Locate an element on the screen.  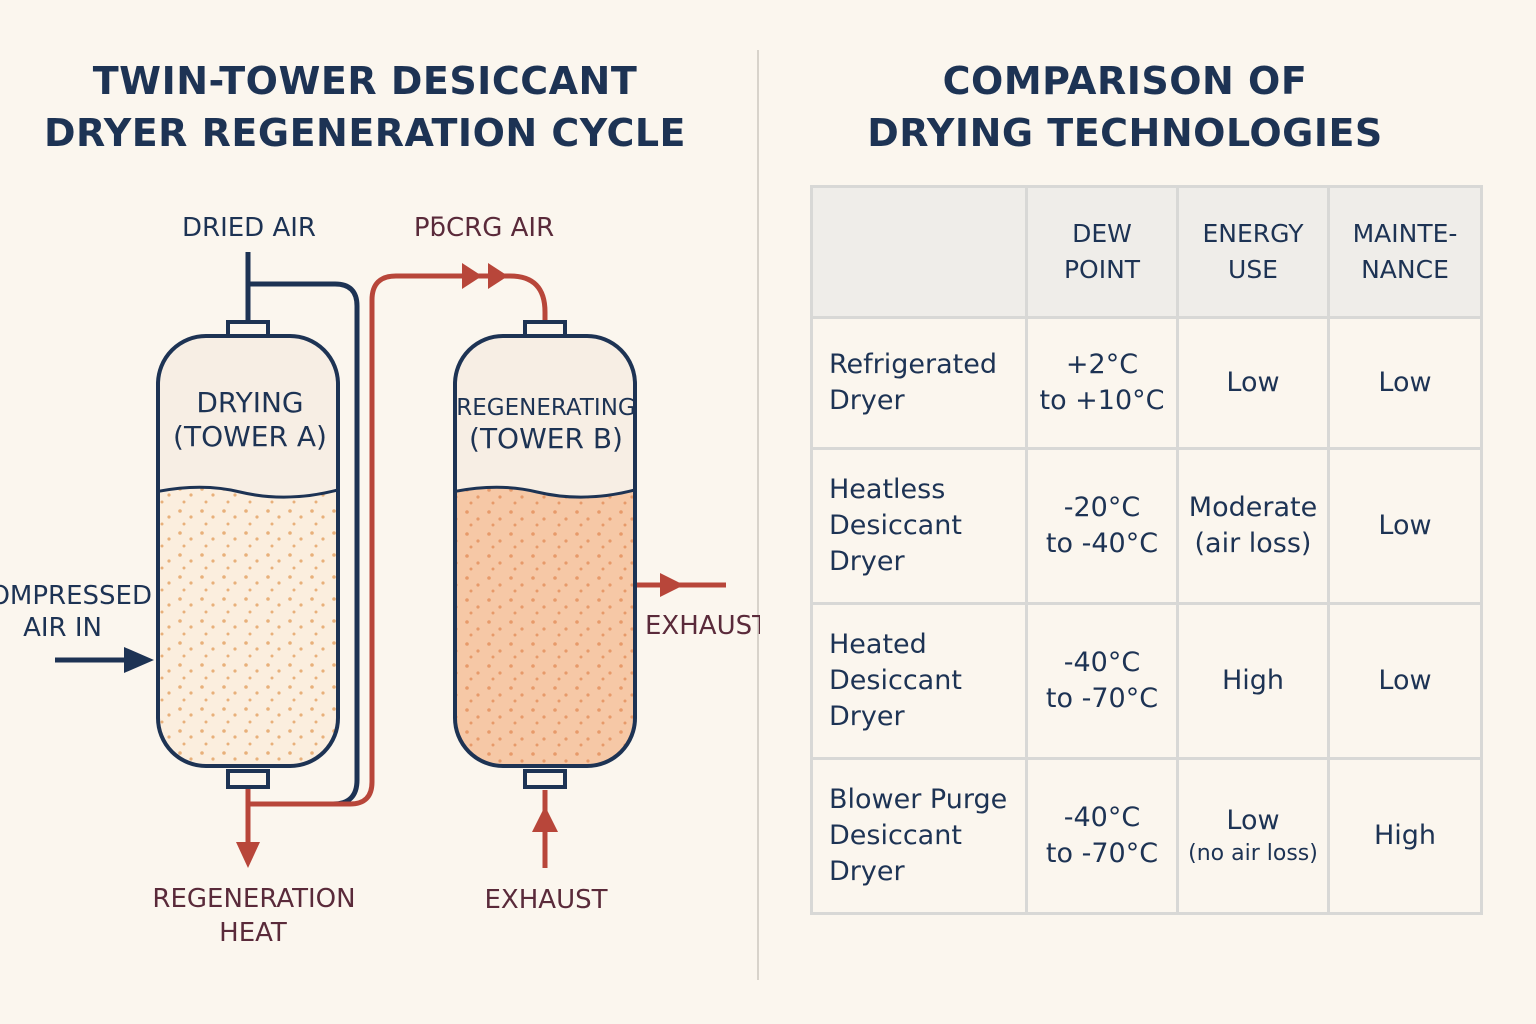
table-row: Refrigerated Dryer +2°C to +10°C Low Low is located at coordinates (1146, 383).